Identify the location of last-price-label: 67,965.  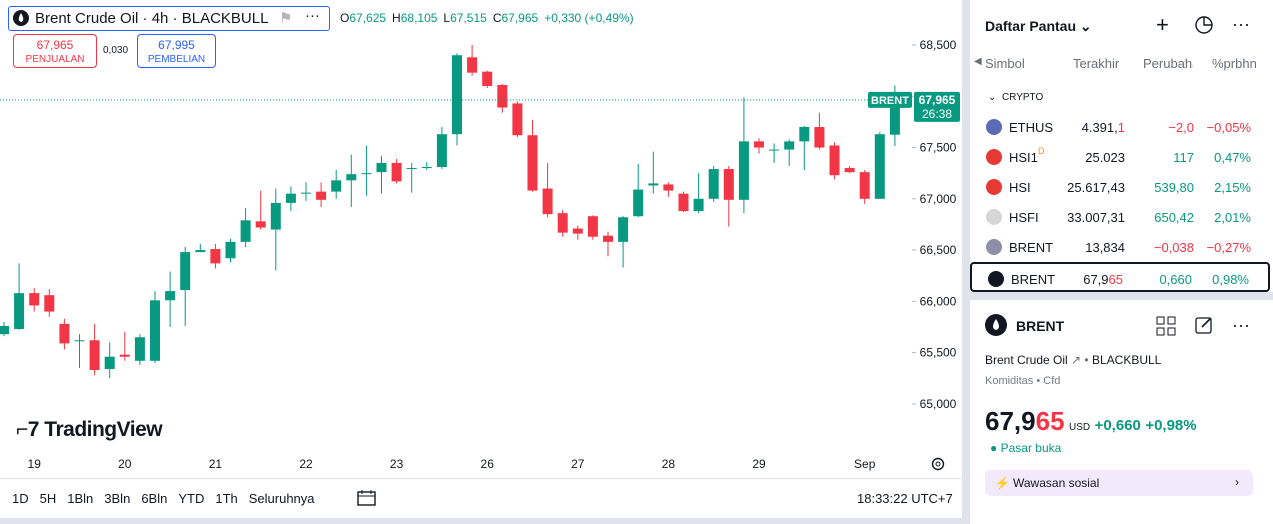
(937, 100).